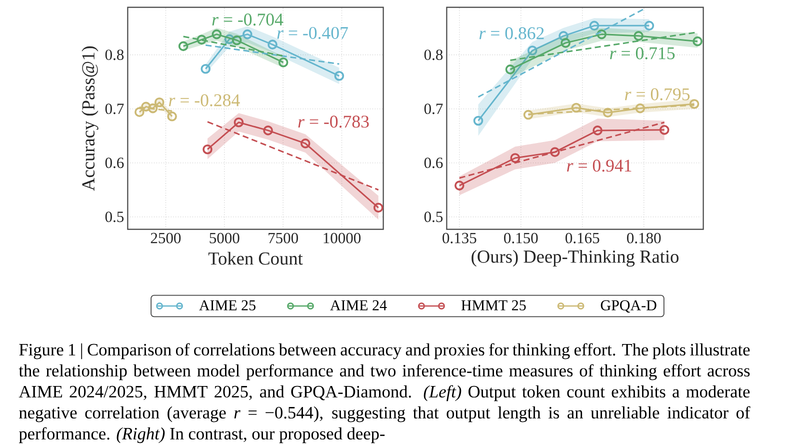 This screenshot has height=445, width=800. I want to click on x-tick-label: 0.150, so click(521, 238).